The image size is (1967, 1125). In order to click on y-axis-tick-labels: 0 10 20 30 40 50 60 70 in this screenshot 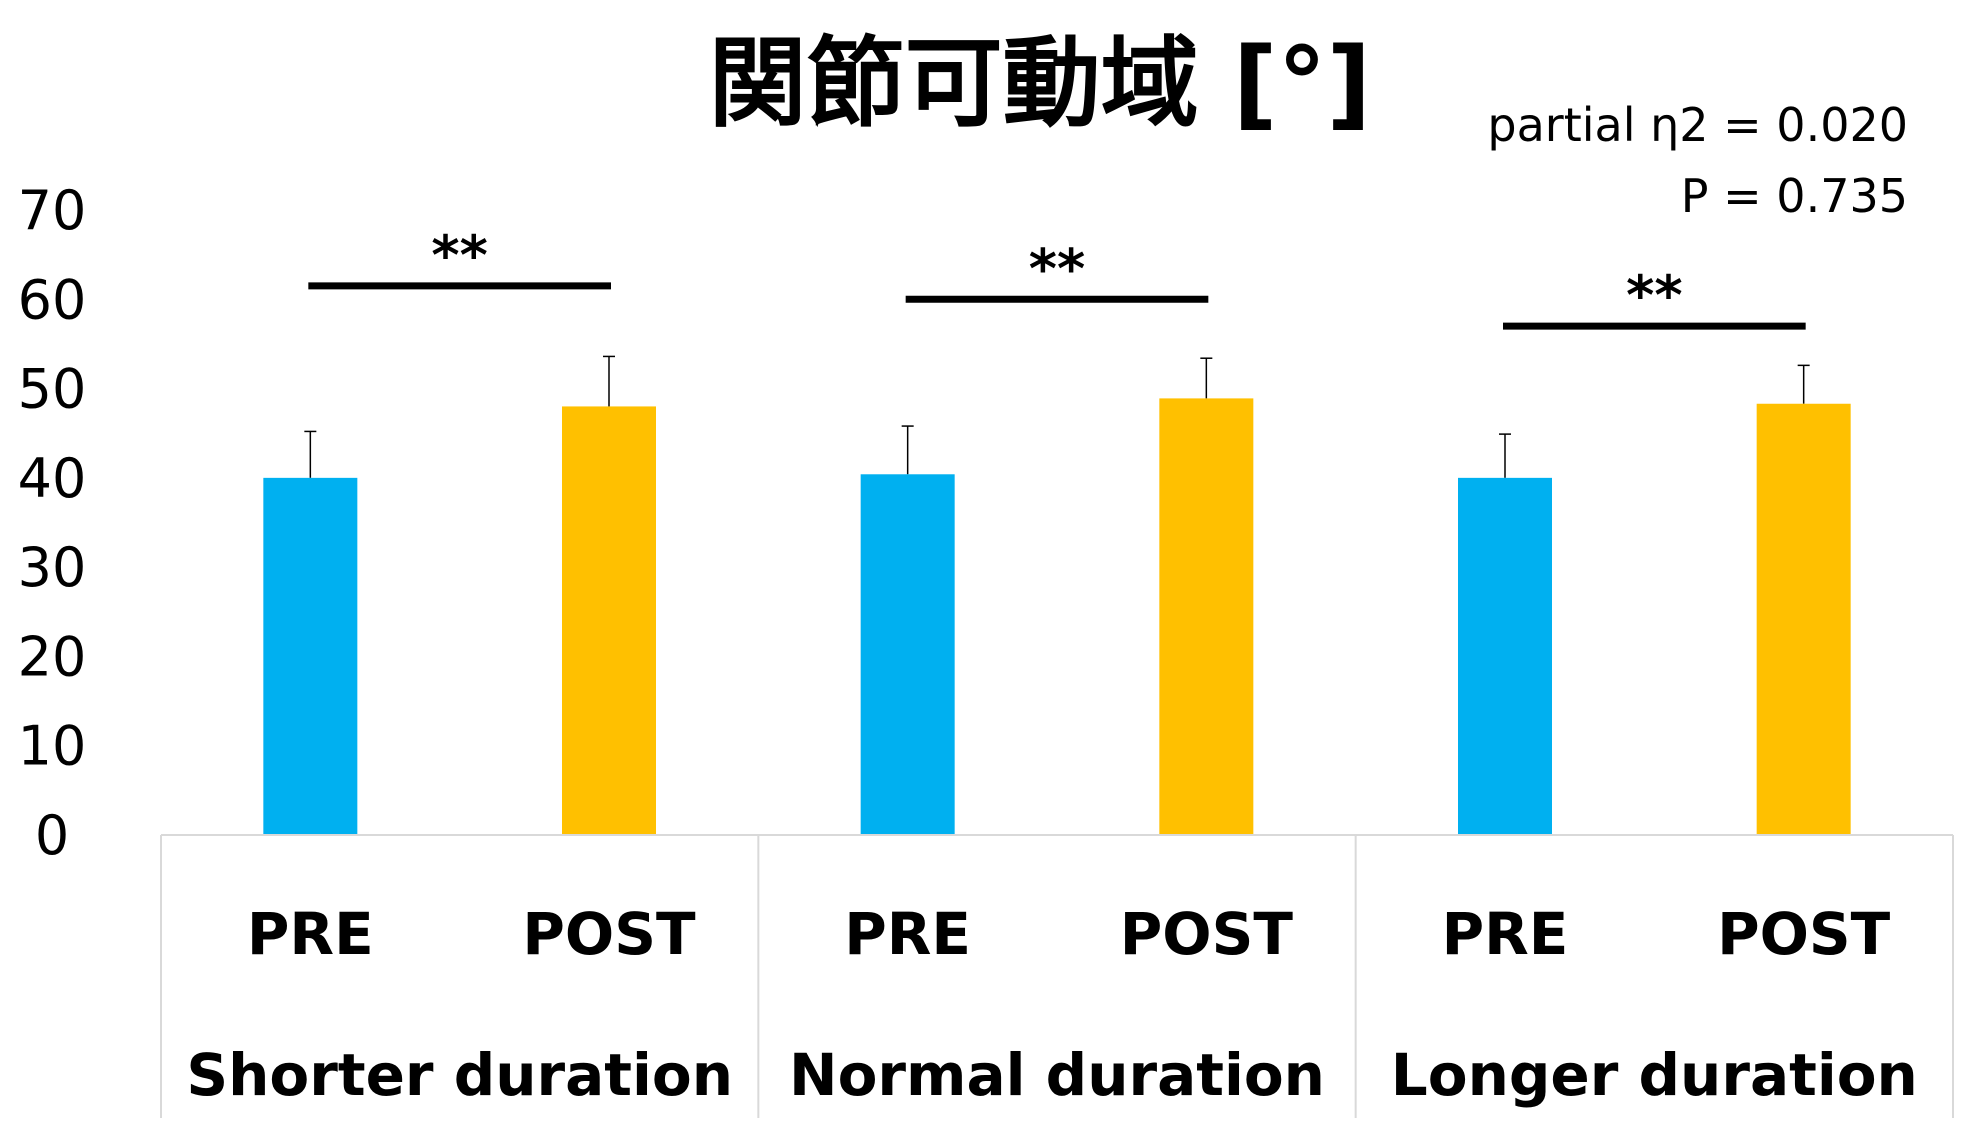, I will do `click(52, 523)`.